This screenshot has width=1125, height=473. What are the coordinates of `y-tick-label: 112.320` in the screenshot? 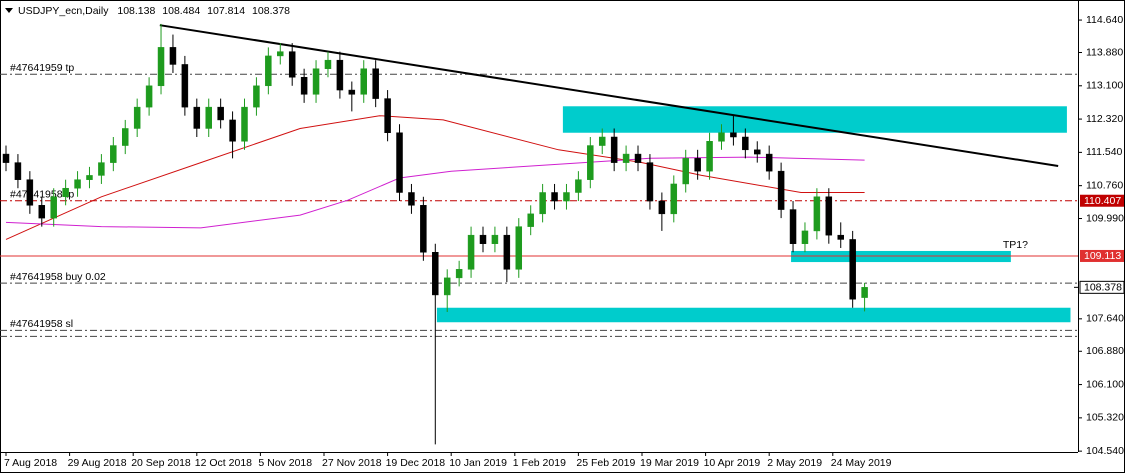 It's located at (1104, 119).